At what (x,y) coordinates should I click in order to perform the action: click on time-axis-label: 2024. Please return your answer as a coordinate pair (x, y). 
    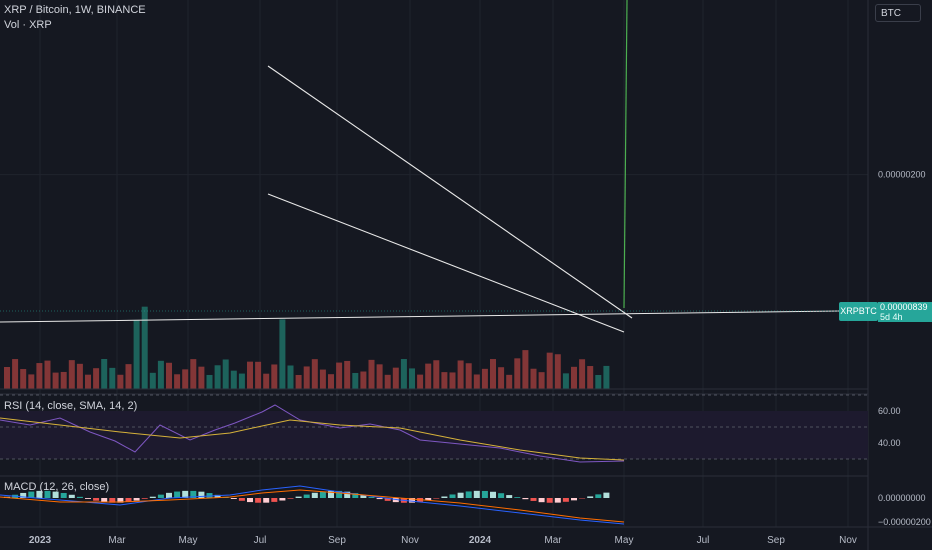
    Looking at the image, I should click on (480, 540).